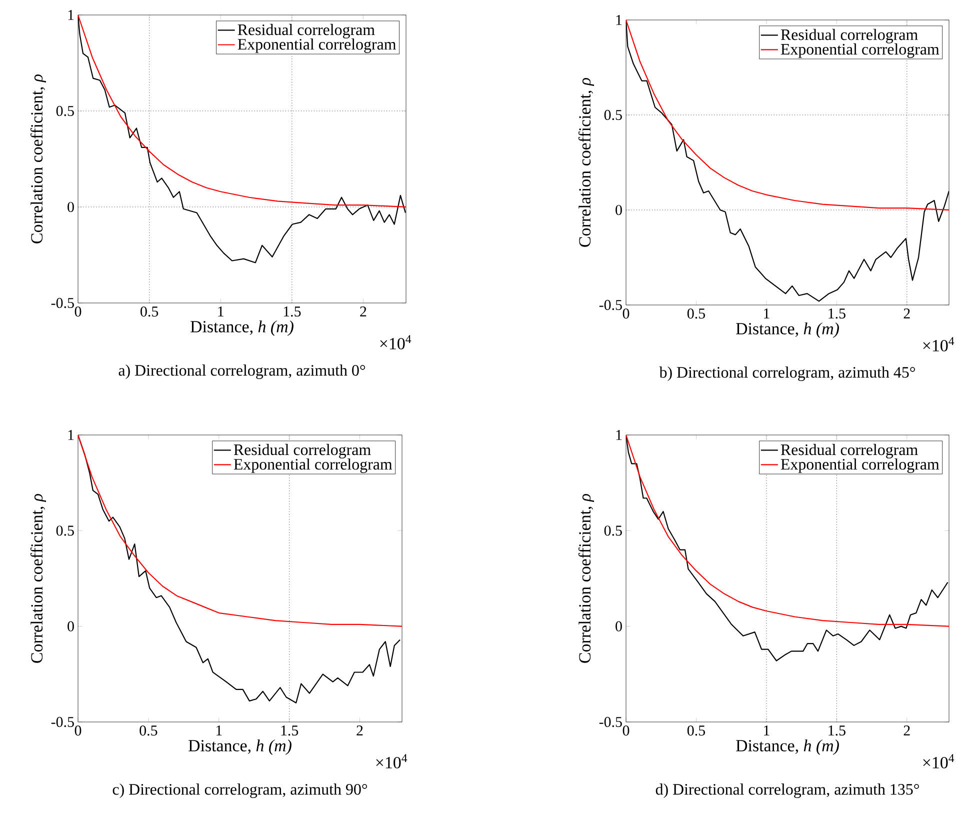  Describe the element at coordinates (787, 791) in the screenshot. I see `text: d) Directional correlogram, azimuth 135°` at that location.